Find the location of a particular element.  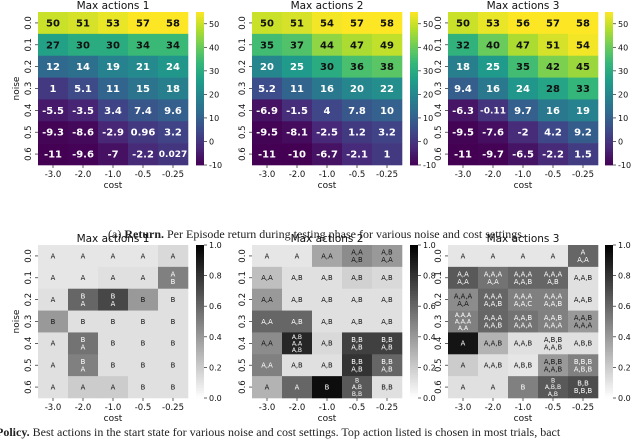

cell-label: A,A is located at coordinates (267, 278).